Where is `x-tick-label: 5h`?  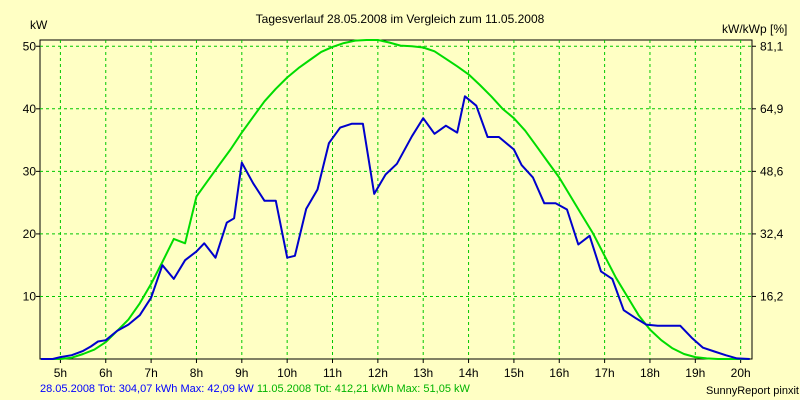
x-tick-label: 5h is located at coordinates (60, 373).